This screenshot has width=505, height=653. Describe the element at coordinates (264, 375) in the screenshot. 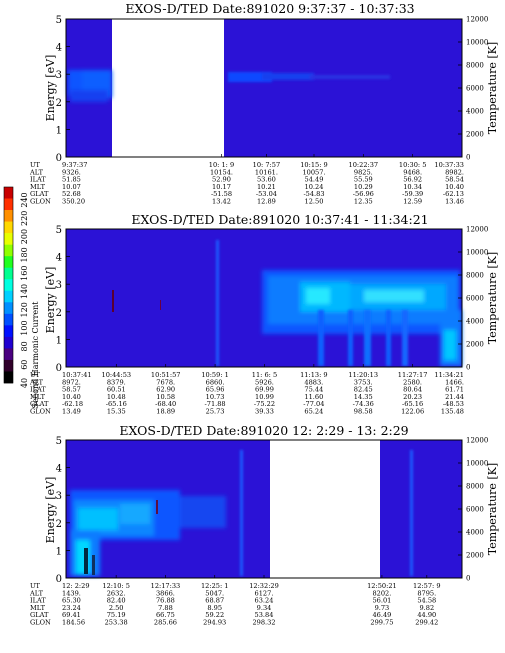

I see `param-value: 11: 6: 5` at that location.